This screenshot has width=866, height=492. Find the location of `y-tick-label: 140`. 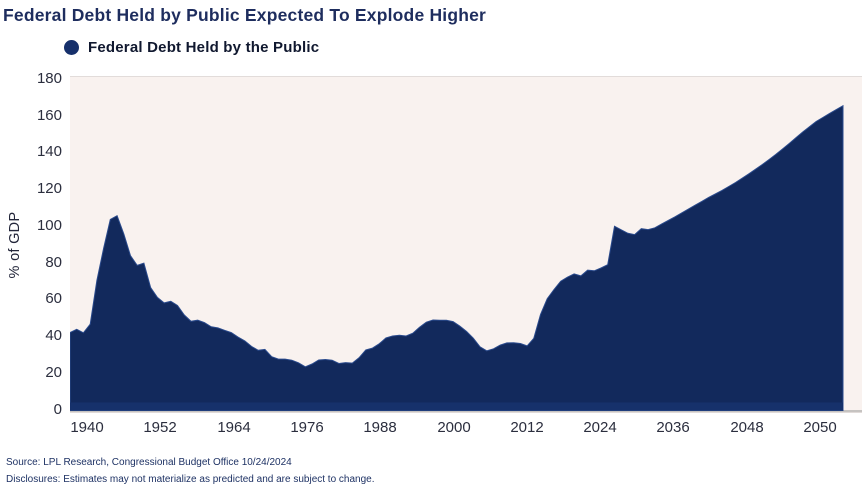

y-tick-label: 140 is located at coordinates (49, 151).